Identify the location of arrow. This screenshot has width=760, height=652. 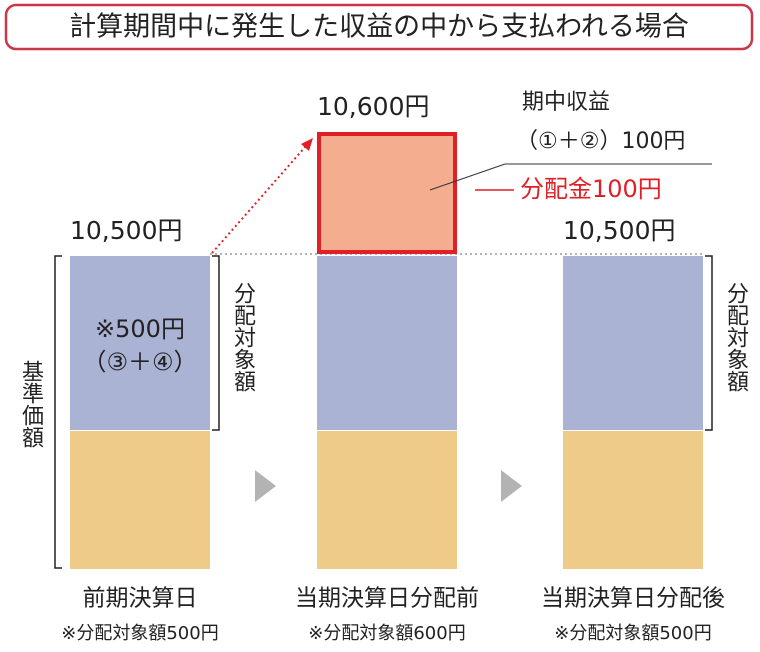
(259, 199).